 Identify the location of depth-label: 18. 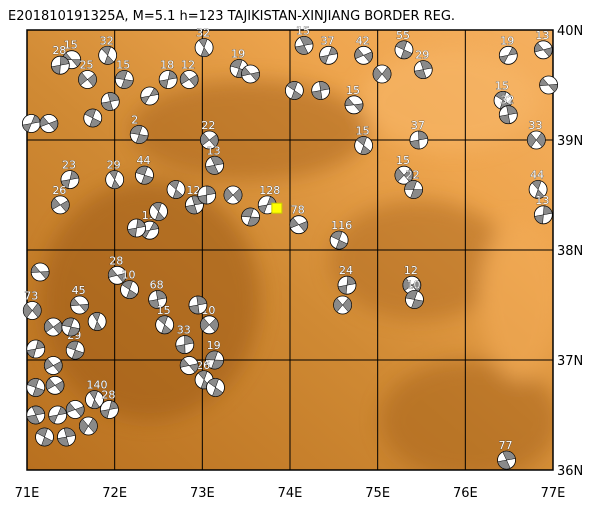
(167, 65).